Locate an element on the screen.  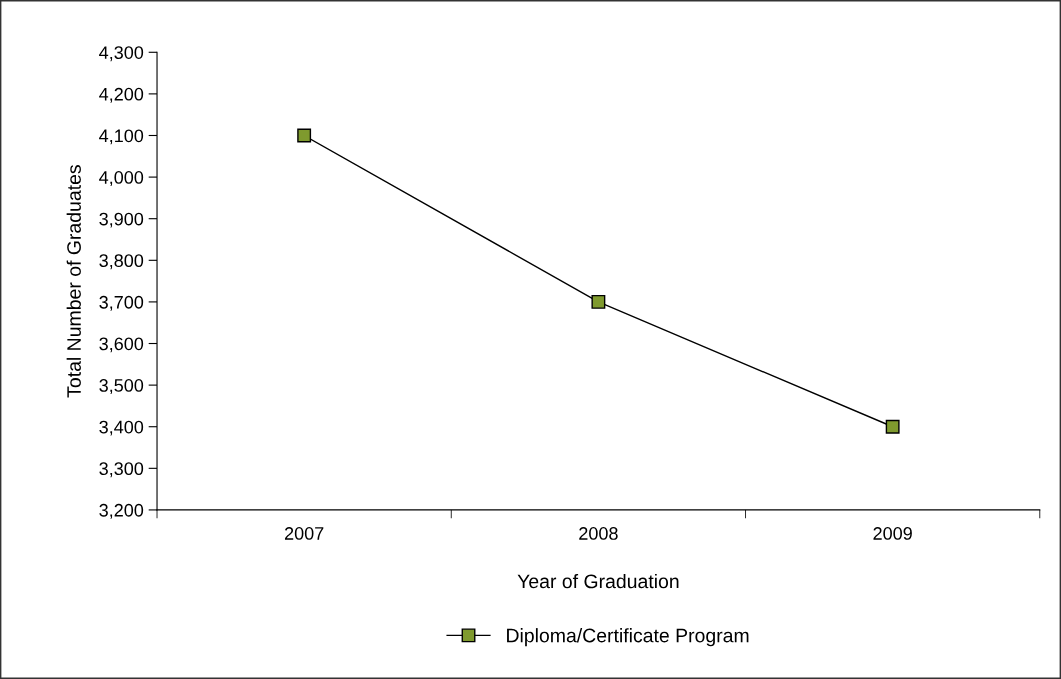
y-tick-label: 3,500 is located at coordinates (121, 386).